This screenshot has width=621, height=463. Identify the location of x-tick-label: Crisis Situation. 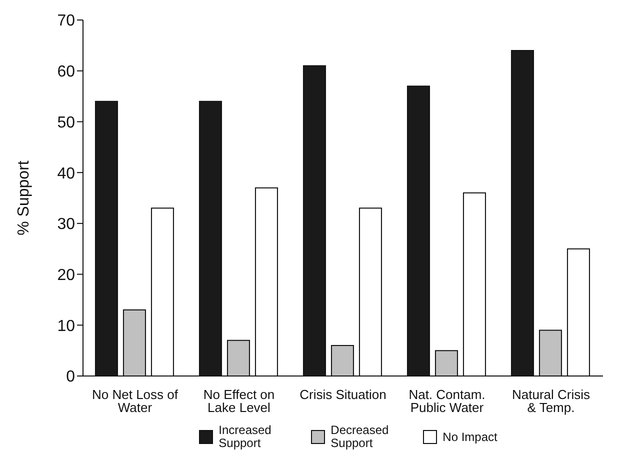
(343, 394).